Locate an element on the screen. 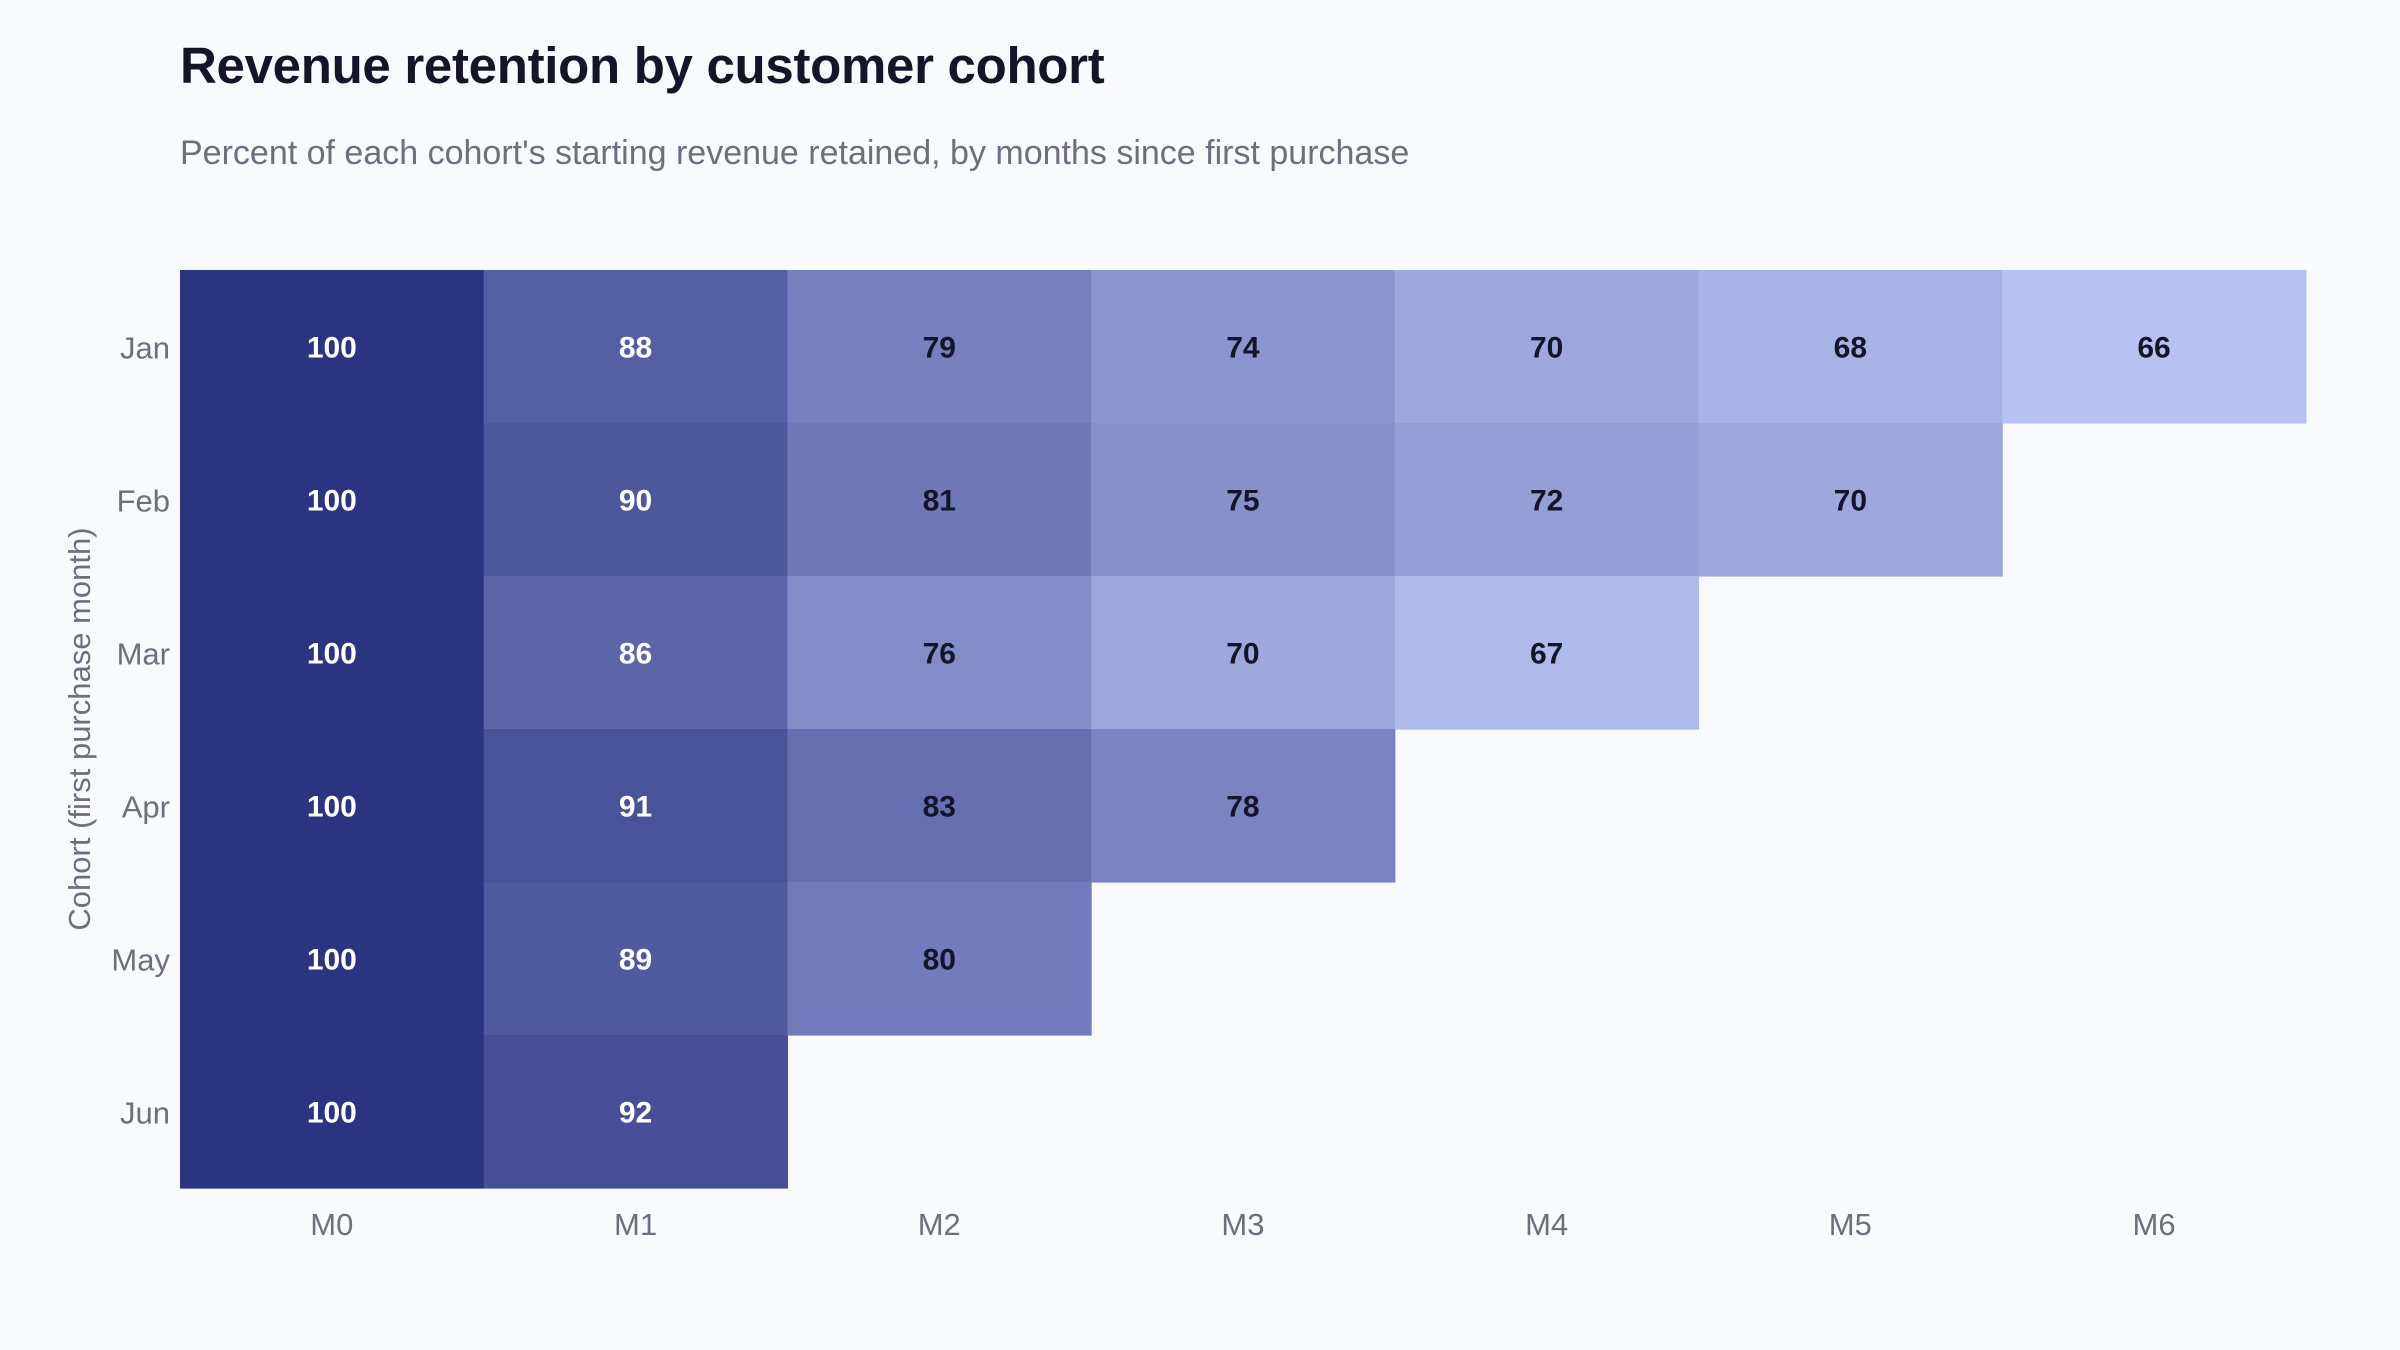  y-tick-label: Jan is located at coordinates (145, 348).